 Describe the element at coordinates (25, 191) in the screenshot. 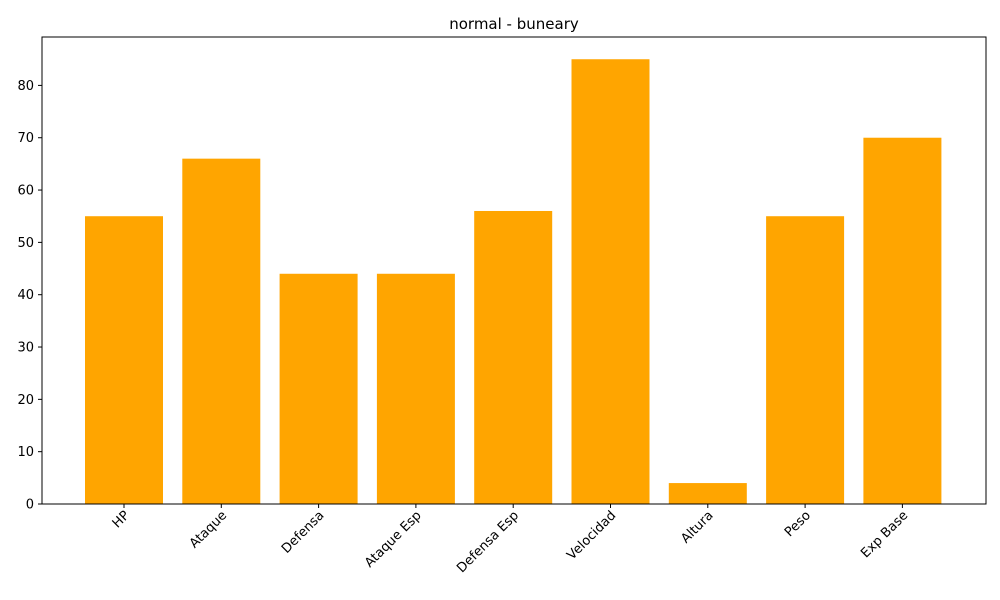

I see `y-tick-label: 60` at that location.